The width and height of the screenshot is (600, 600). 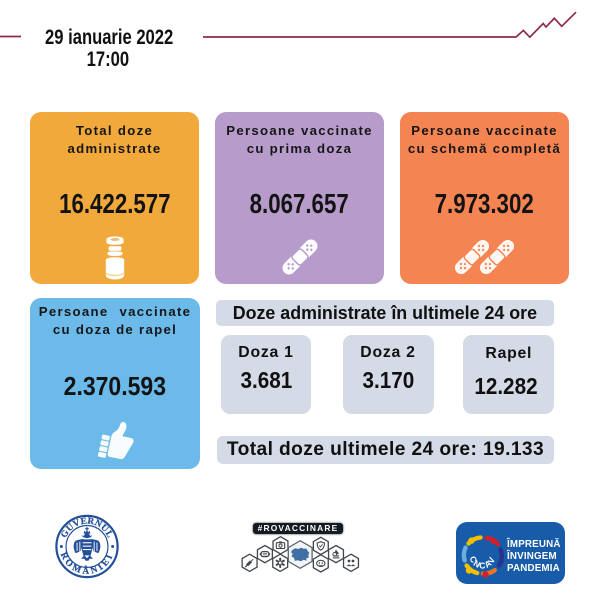 I want to click on mini-card-value: 3.170, so click(x=388, y=379).